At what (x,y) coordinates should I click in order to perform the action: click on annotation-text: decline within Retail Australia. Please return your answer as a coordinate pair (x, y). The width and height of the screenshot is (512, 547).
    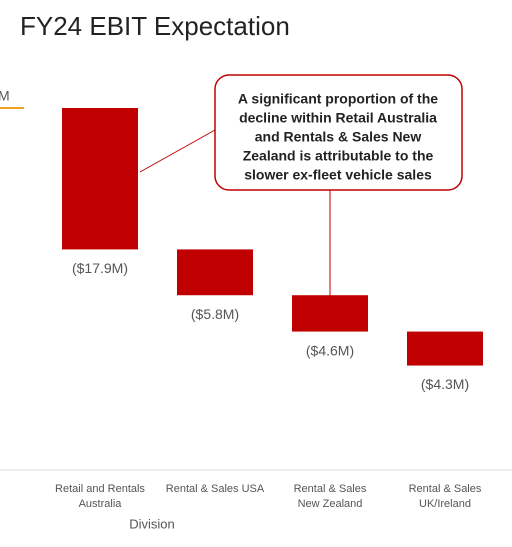
    Looking at the image, I should click on (338, 118).